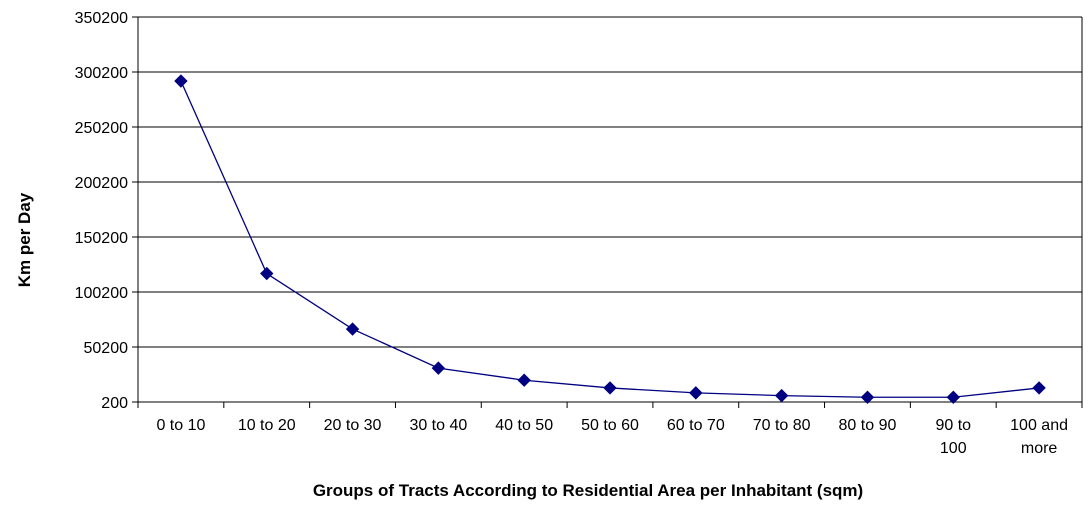  What do you see at coordinates (1039, 437) in the screenshot?
I see `x-tick-label: 100 and more` at bounding box center [1039, 437].